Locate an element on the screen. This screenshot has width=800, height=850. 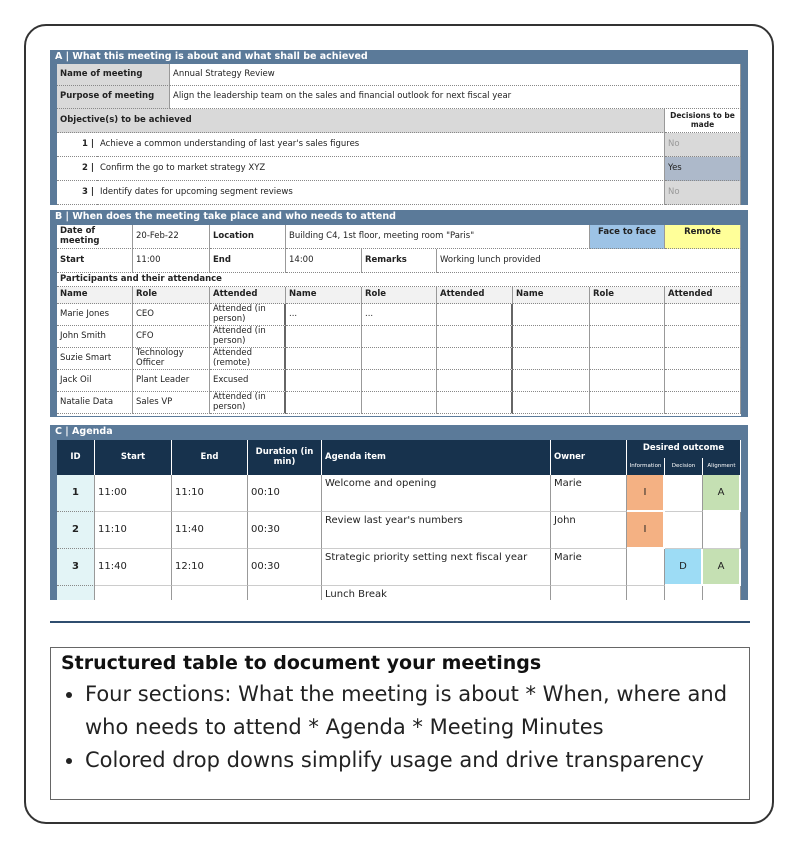
agenda-item: Review last year's numbers is located at coordinates (436, 530).